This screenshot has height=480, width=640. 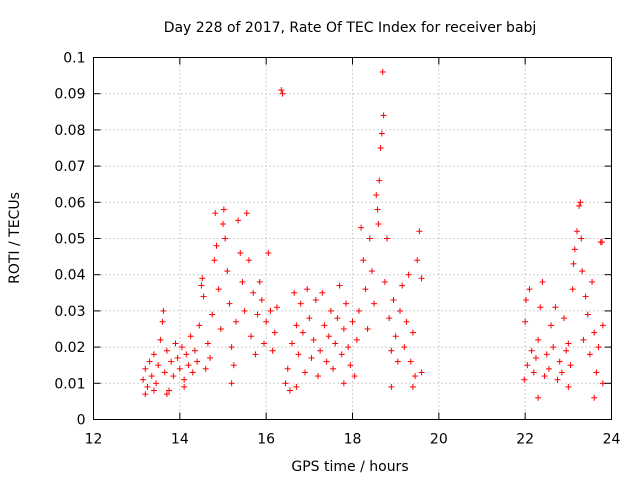 What do you see at coordinates (15, 238) in the screenshot?
I see `y-axis-label: ROTI / TECUs` at bounding box center [15, 238].